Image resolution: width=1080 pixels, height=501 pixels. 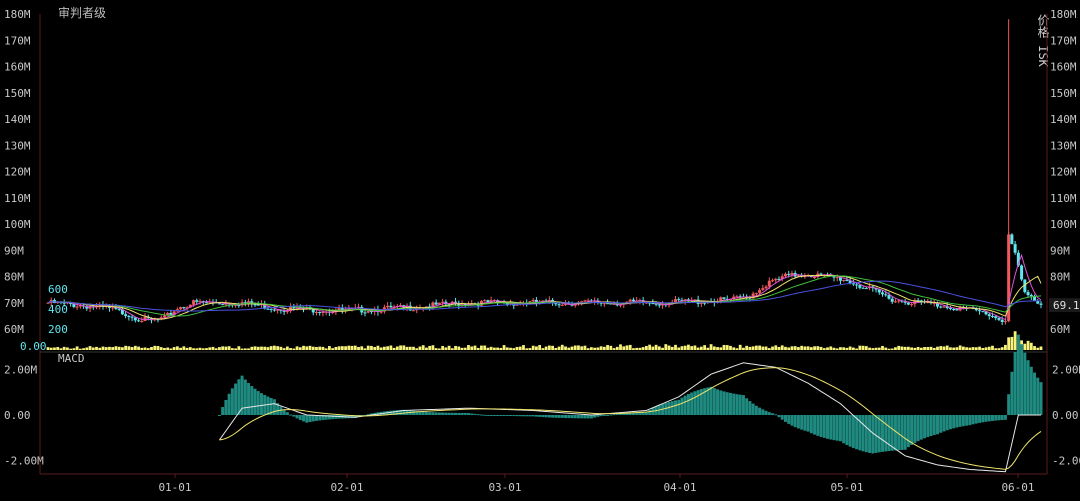 I want to click on price-tick-left: 120M, so click(x=17, y=172).